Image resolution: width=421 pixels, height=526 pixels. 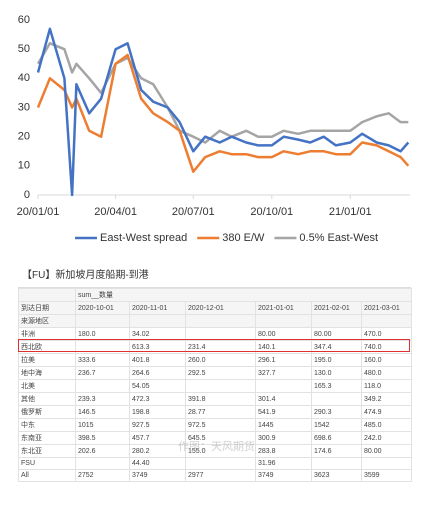 I want to click on table-cell: 972.5, so click(x=220, y=425).